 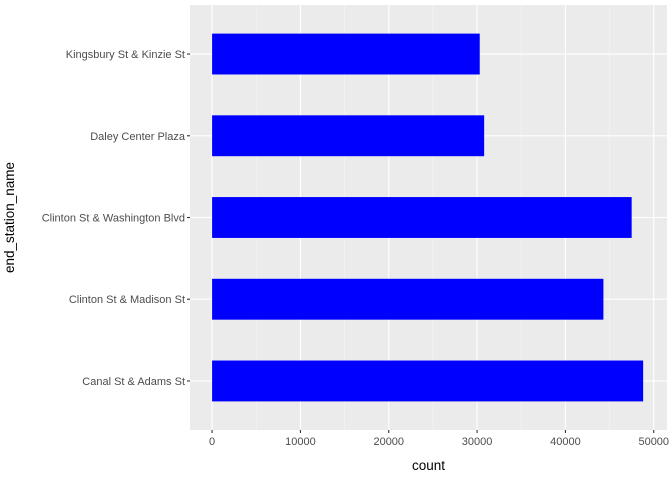 What do you see at coordinates (127, 300) in the screenshot?
I see `y-tick-label: Clinton St & Madison St` at bounding box center [127, 300].